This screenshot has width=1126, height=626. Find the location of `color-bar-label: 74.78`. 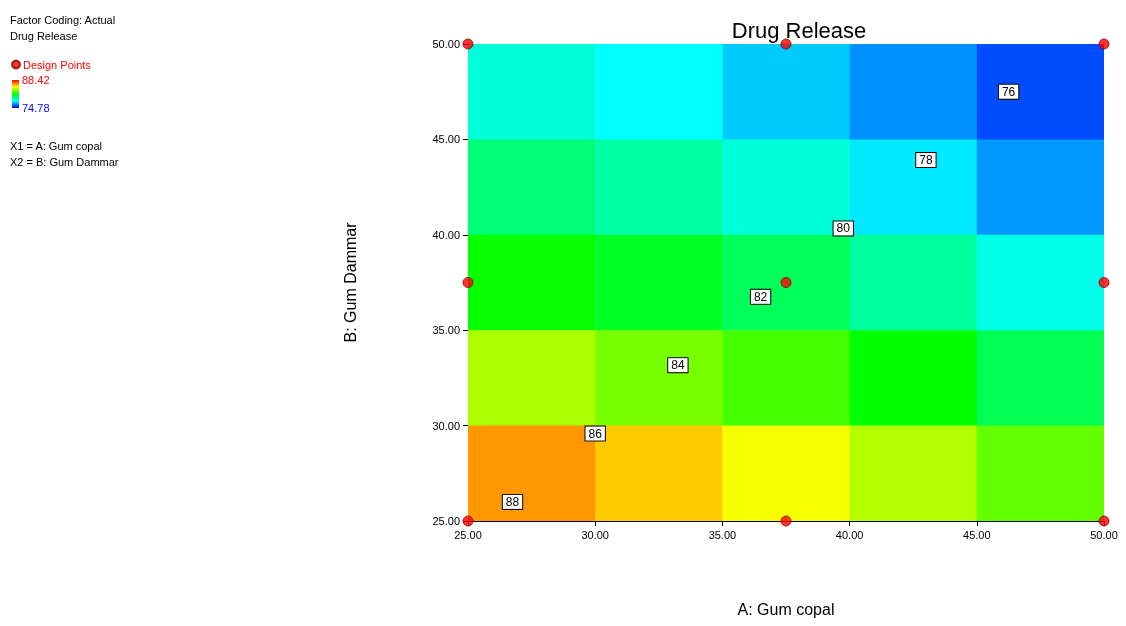

color-bar-label: 74.78 is located at coordinates (36, 108).